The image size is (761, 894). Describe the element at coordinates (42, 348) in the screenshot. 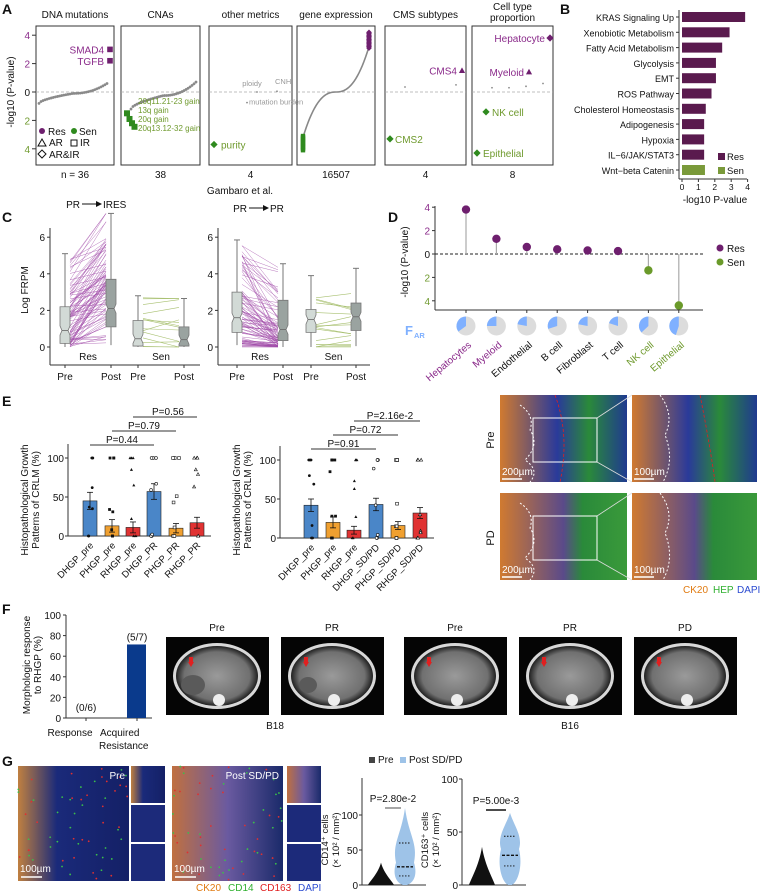

I see `y-tick-label: 0` at that location.